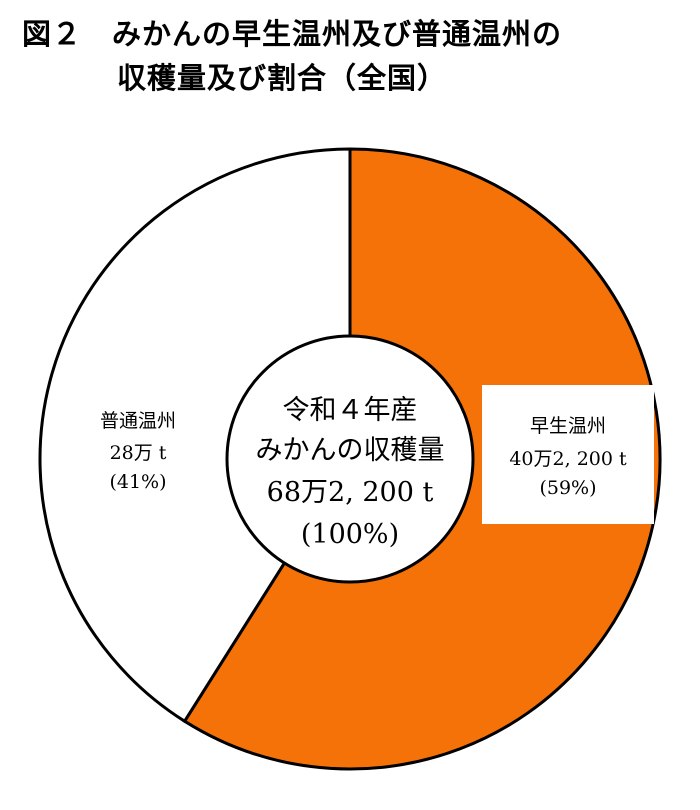 This screenshot has height=810, width=700. I want to click on slice-label-regular-value: 28万 t, so click(138, 453).